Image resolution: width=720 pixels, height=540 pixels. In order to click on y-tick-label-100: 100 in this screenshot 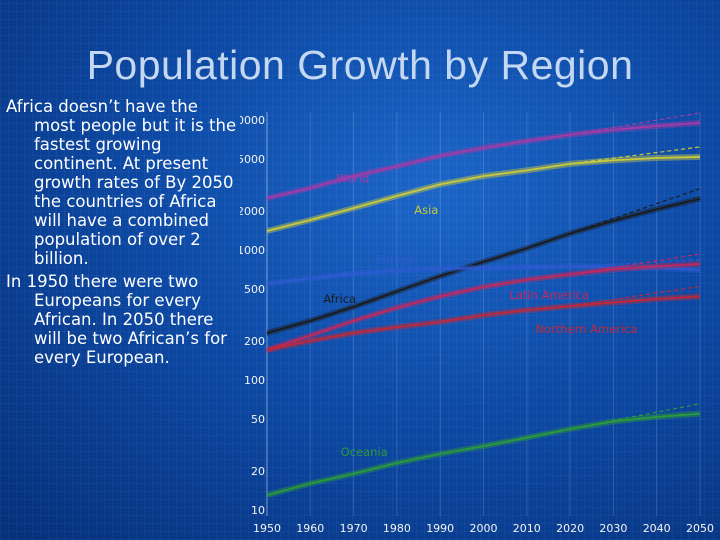, I will do `click(254, 380)`.